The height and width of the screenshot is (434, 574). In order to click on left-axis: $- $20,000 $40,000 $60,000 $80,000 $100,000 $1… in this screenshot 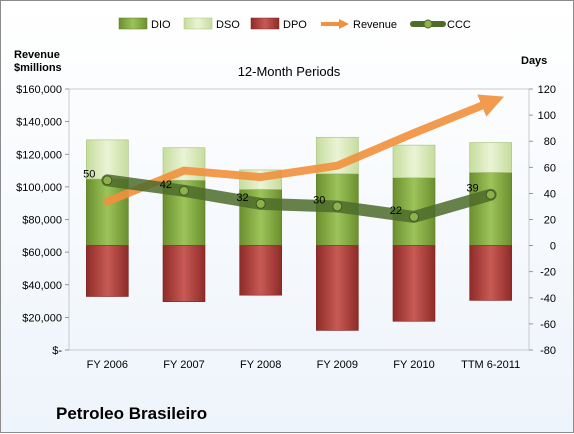, I will do `click(42, 220)`.